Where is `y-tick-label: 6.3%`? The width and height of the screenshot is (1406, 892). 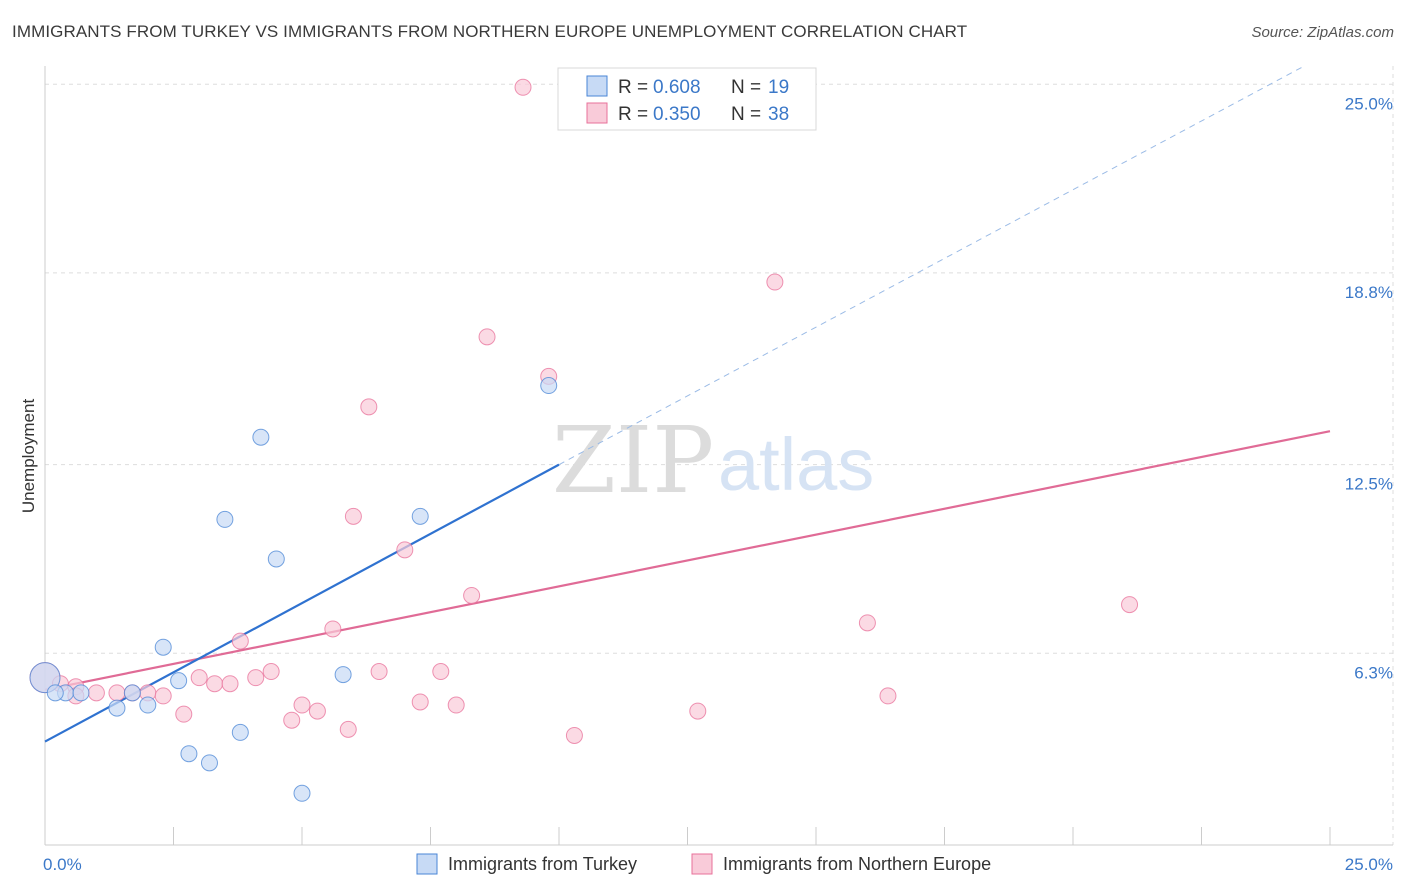 y-tick-label: 6.3% is located at coordinates (1373, 672).